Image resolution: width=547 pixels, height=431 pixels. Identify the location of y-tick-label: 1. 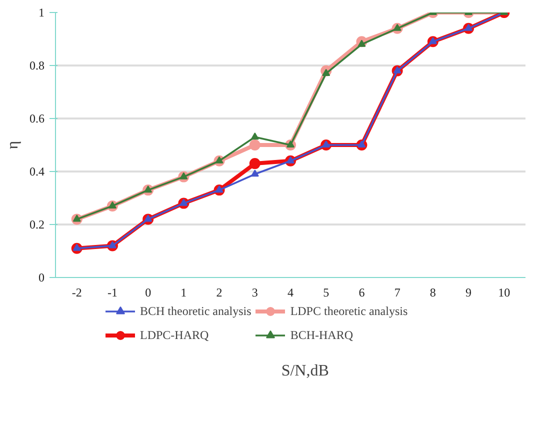
(41, 13).